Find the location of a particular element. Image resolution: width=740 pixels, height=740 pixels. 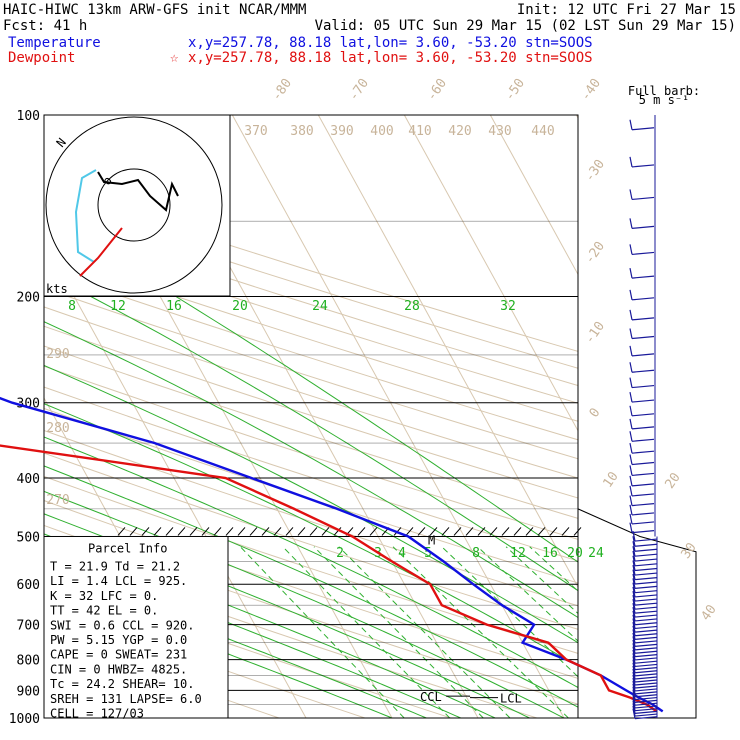

theta-label: 270 is located at coordinates (57, 500).